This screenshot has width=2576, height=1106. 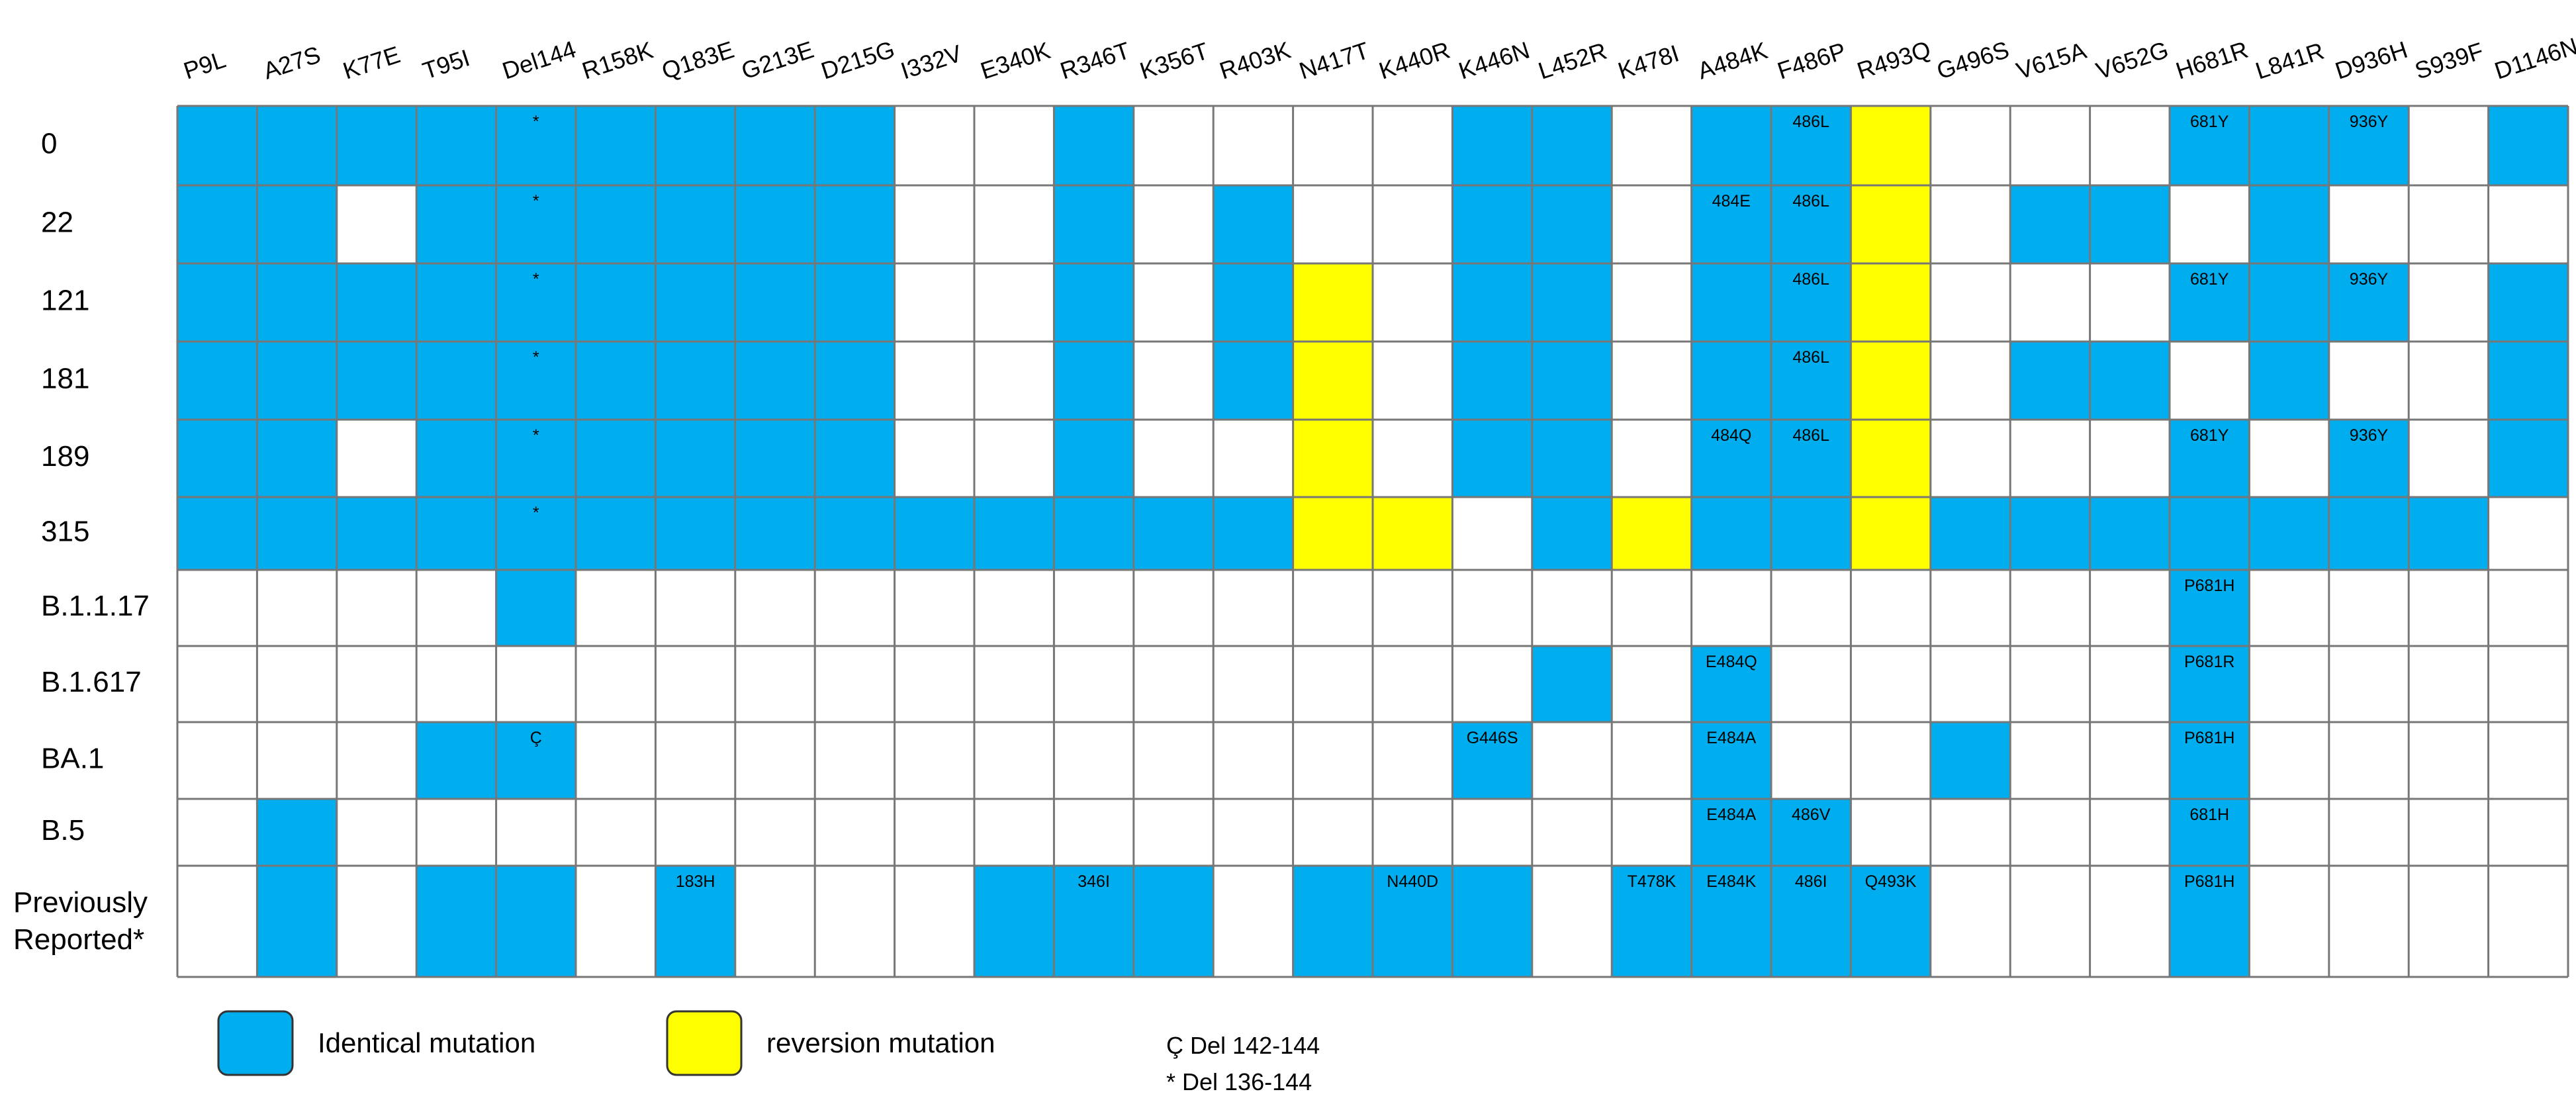 I want to click on row-label: 181, so click(x=65, y=379).